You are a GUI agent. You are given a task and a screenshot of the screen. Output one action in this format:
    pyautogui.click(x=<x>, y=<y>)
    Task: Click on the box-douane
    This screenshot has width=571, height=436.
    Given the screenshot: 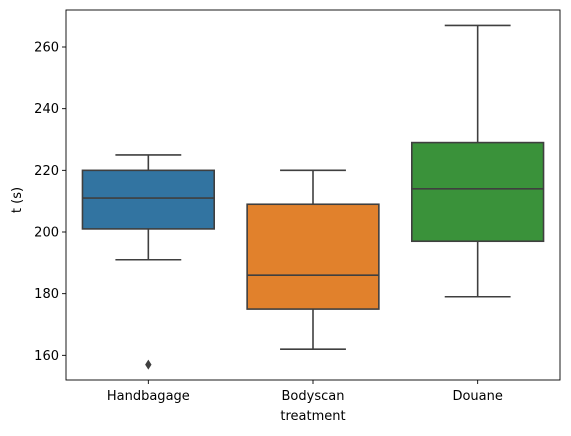 What is the action you would take?
    pyautogui.click(x=477, y=192)
    